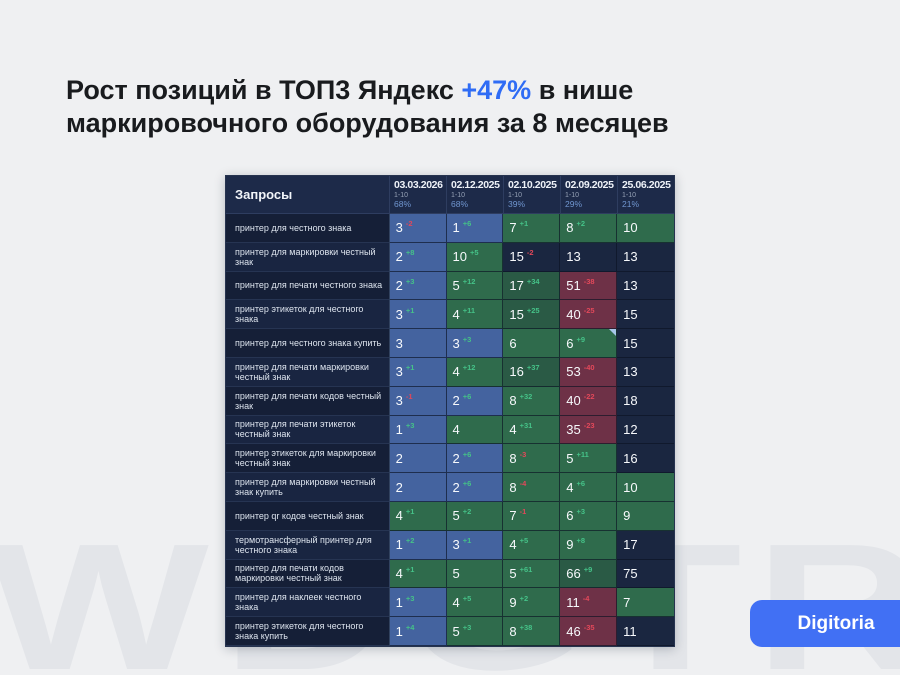 The image size is (900, 675). Describe the element at coordinates (825, 623) in the screenshot. I see `digitoria-button: Digitoria` at that location.